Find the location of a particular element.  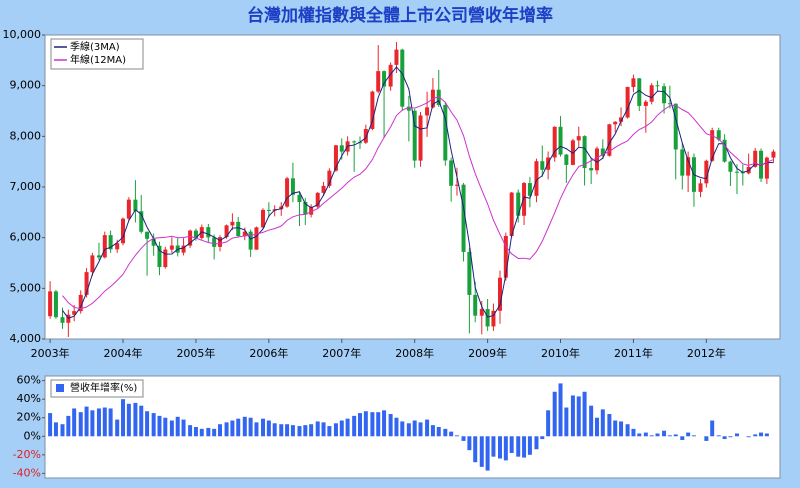

legend-label: 年線(12MA) is located at coordinates (98, 59).